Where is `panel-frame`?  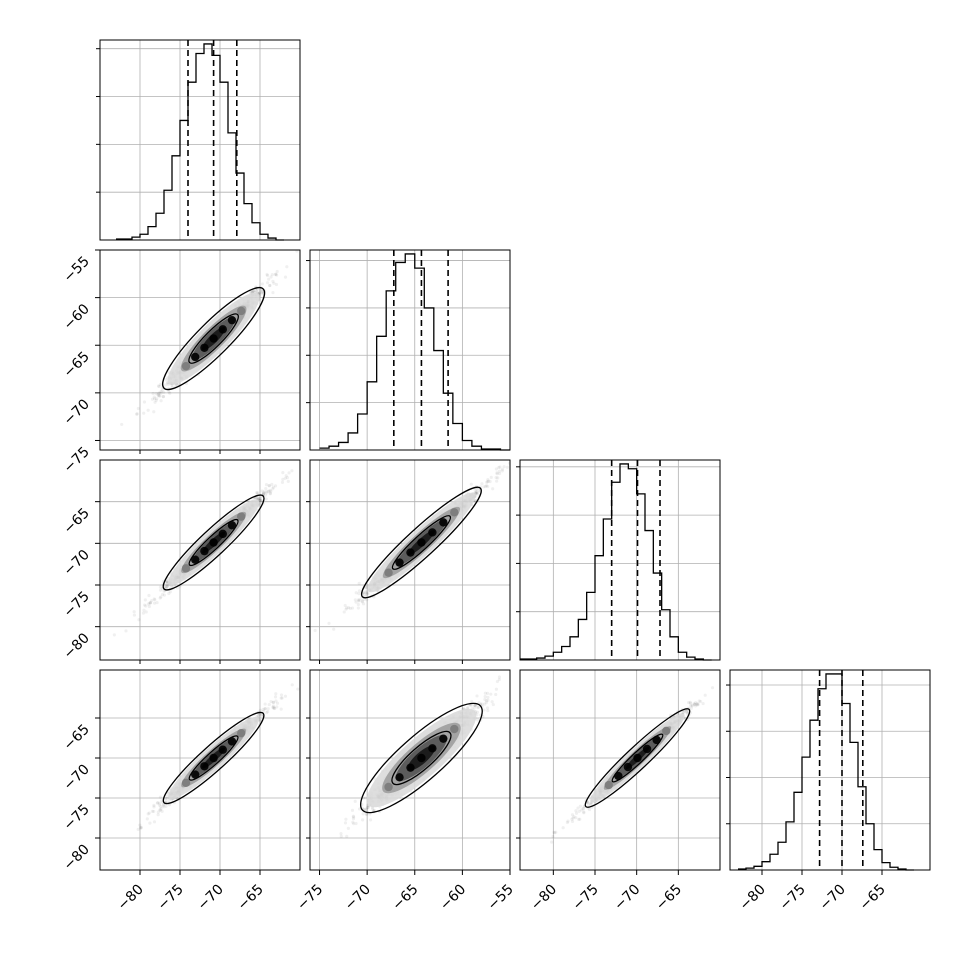 panel-frame is located at coordinates (830, 770).